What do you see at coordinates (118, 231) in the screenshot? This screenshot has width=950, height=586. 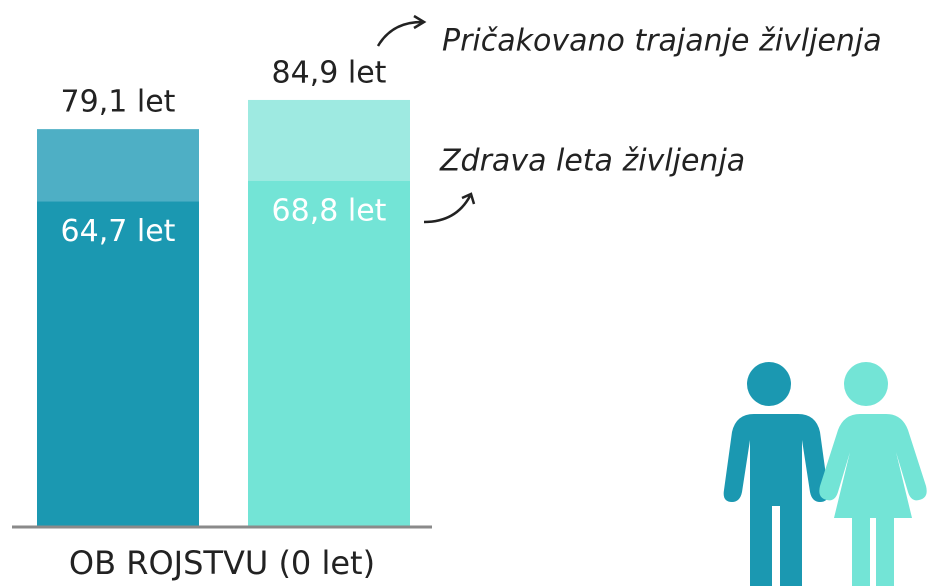 I see `data-label: 64,7 let` at bounding box center [118, 231].